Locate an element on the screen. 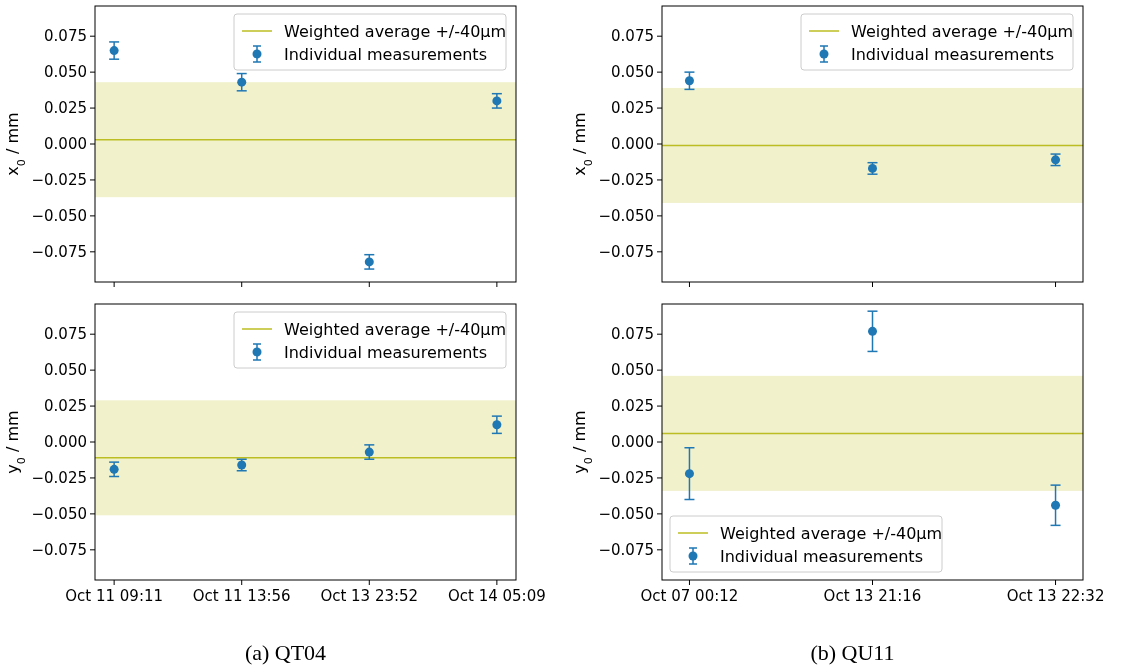 The image size is (1122, 670). x-tick-label: Oct 13 23:52 is located at coordinates (369, 596).